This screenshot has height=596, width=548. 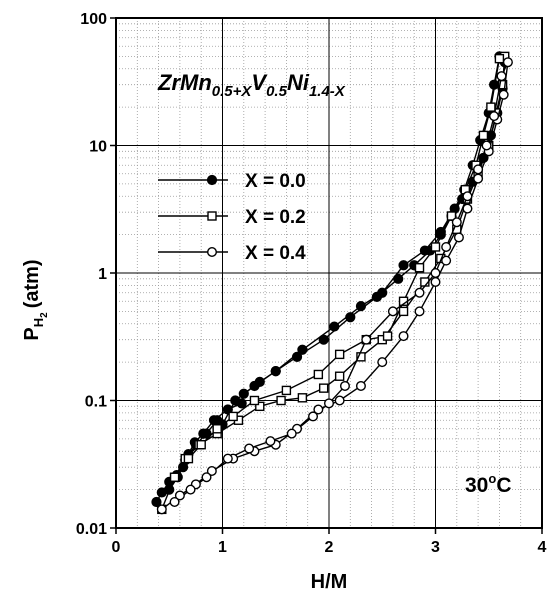 What do you see at coordinates (102, 274) in the screenshot?
I see `y-tick-label: 1` at bounding box center [102, 274].